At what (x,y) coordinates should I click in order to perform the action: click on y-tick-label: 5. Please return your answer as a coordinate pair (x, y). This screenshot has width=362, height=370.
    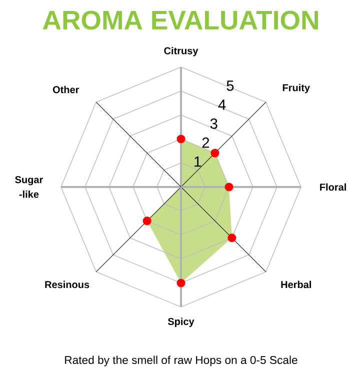
    Looking at the image, I should click on (230, 85).